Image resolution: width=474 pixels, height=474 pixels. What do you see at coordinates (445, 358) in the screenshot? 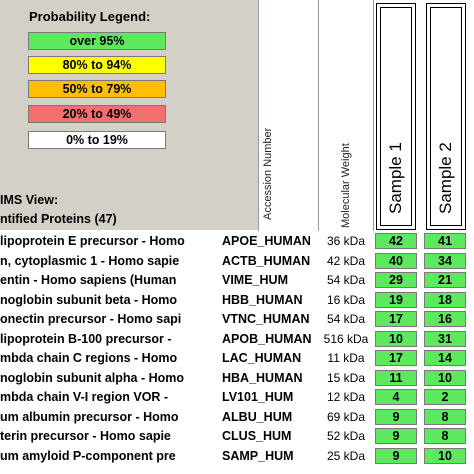
I see `sample-2-count: 14` at bounding box center [445, 358].